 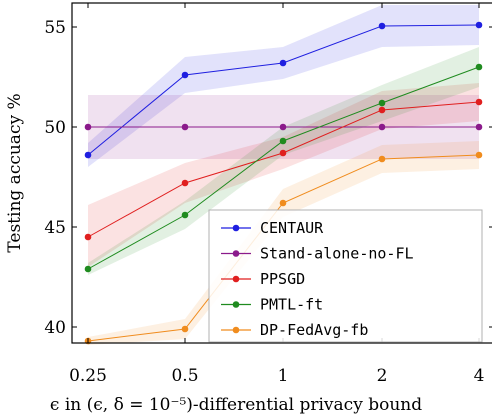 I want to click on legend-label-pmtl-ft: PMTL-ft, so click(x=291, y=305).